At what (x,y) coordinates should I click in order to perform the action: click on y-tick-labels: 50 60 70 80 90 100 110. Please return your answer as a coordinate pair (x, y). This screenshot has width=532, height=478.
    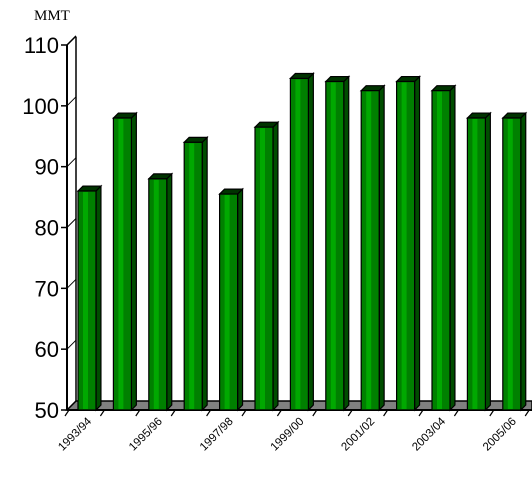
    Looking at the image, I should click on (49, 228).